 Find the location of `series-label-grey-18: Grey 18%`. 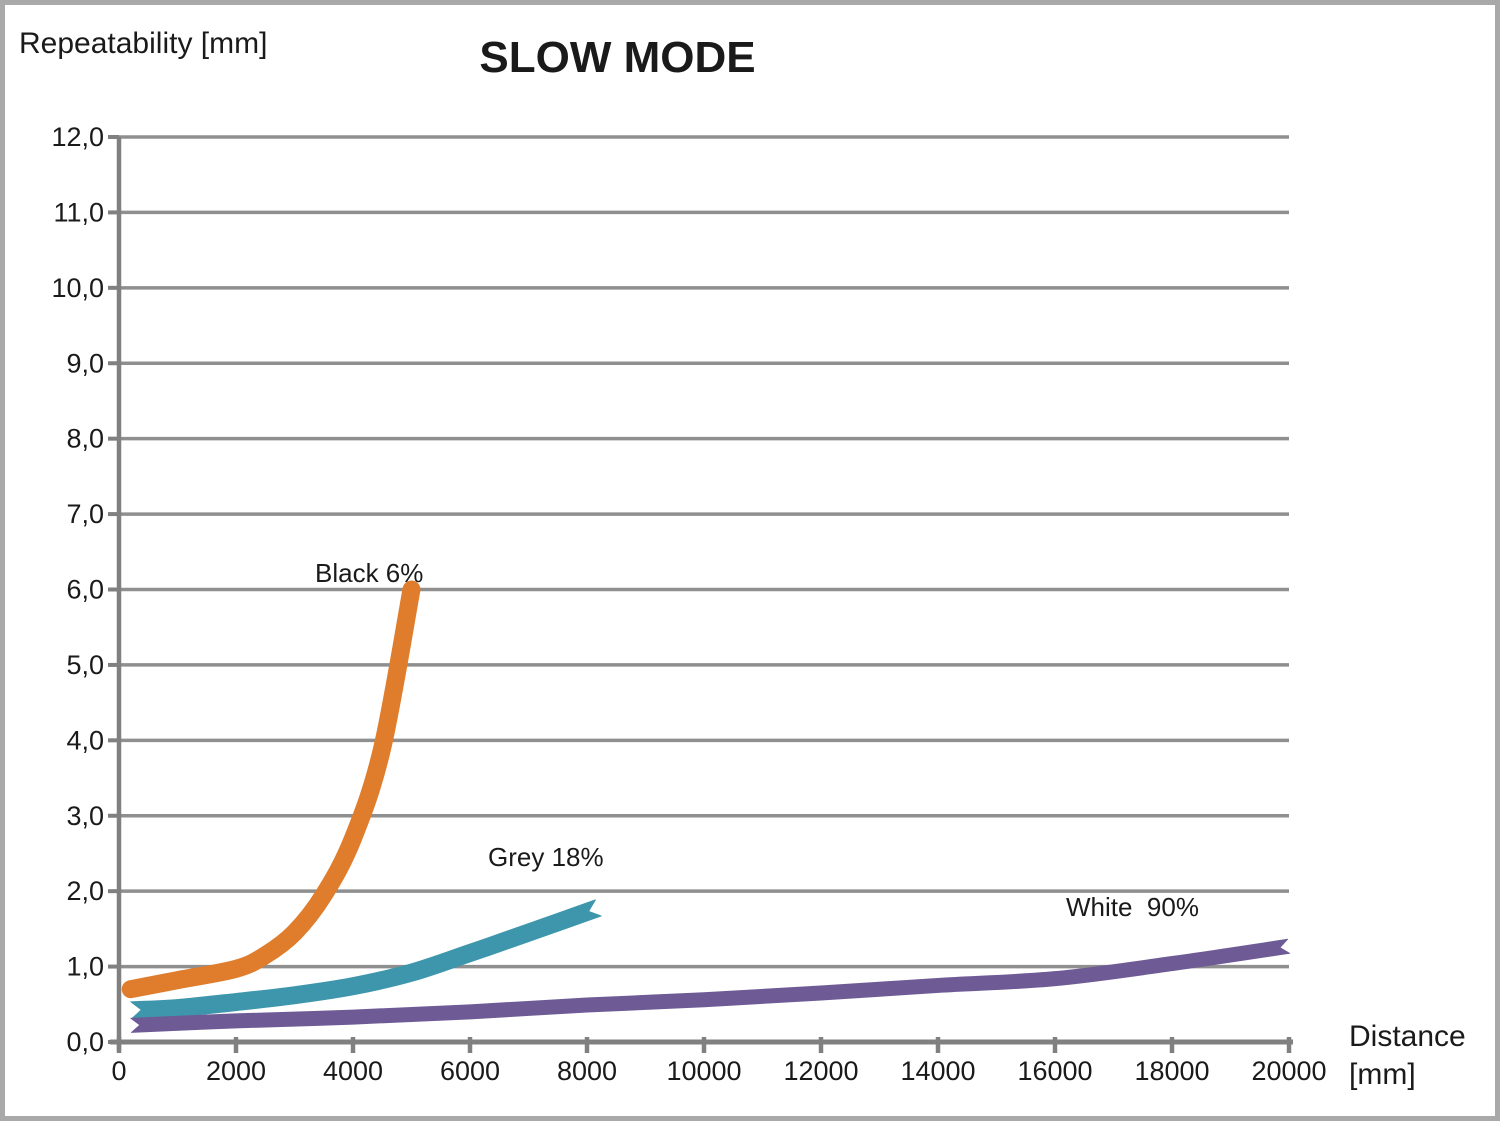

series-label-grey-18: Grey 18% is located at coordinates (546, 857).